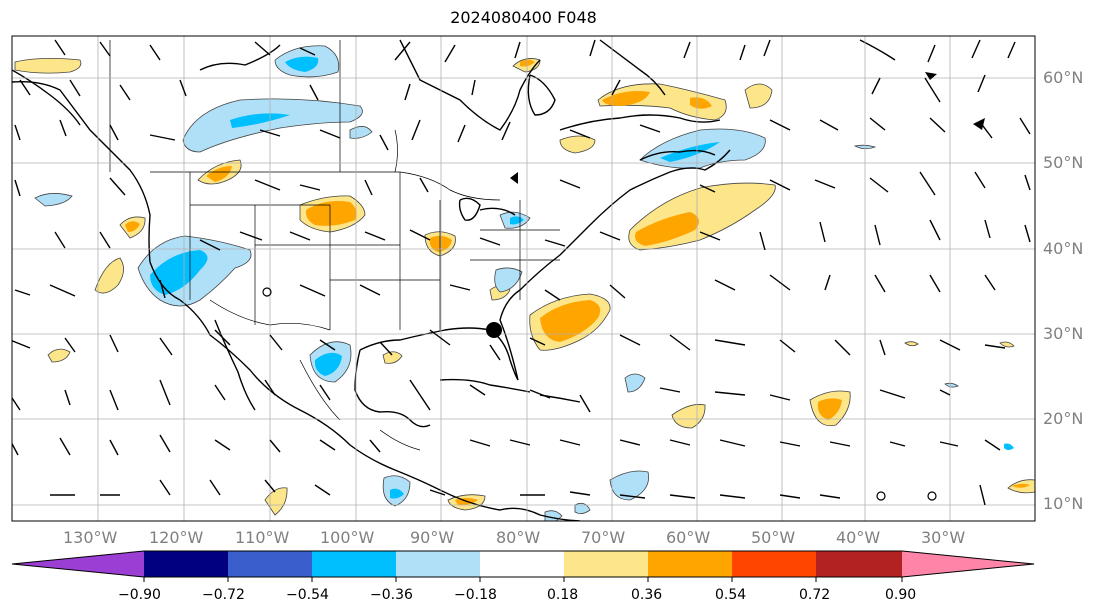  I want to click on lon-label: 40°W, so click(858, 537).